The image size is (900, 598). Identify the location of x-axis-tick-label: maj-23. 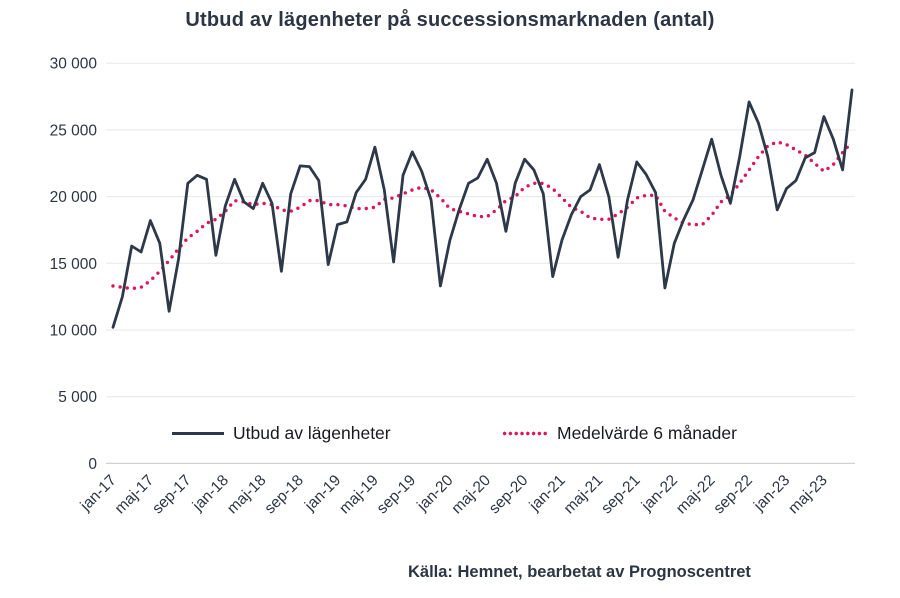
(808, 495).